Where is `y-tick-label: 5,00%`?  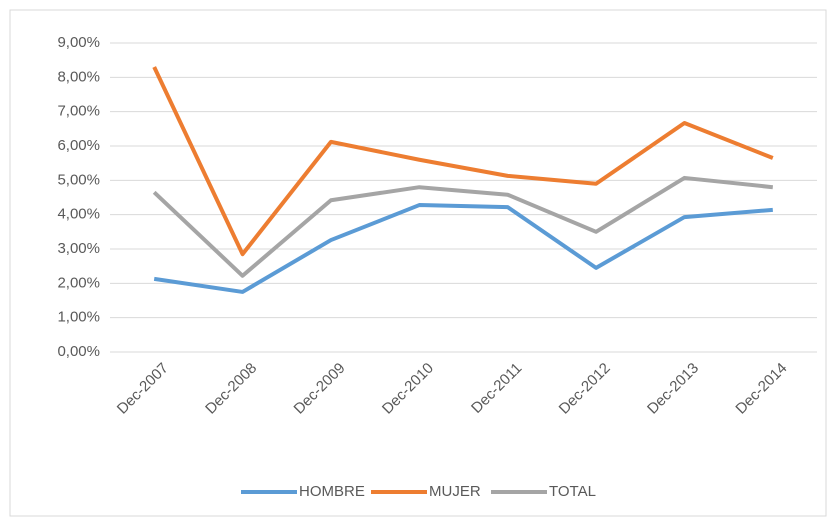 y-tick-label: 5,00% is located at coordinates (78, 179).